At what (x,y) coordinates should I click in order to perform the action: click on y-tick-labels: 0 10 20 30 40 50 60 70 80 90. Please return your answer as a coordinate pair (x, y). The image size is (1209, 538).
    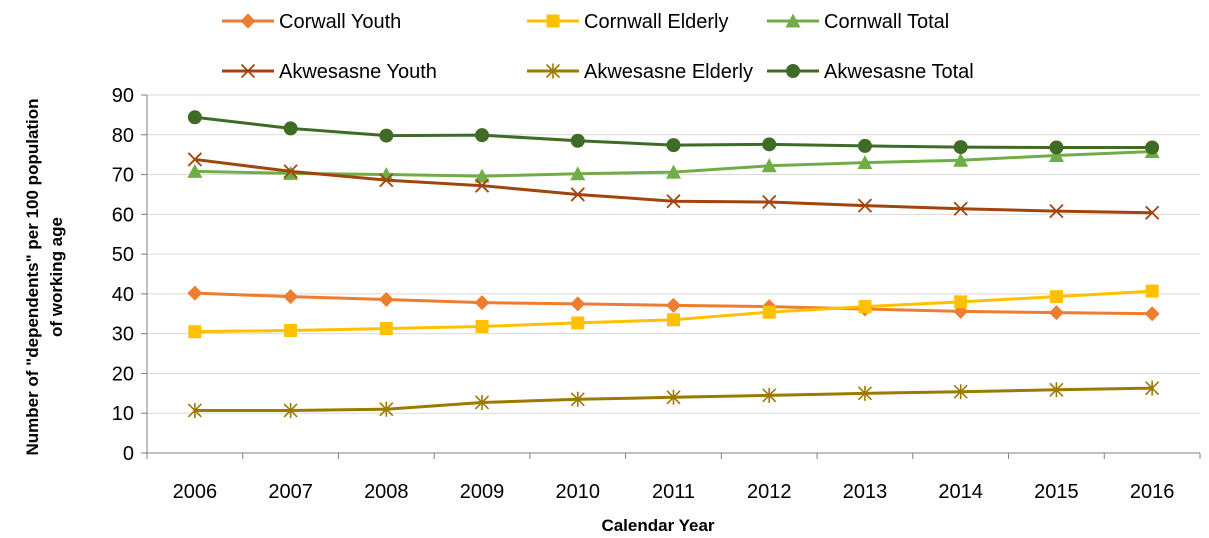
    Looking at the image, I should click on (123, 275).